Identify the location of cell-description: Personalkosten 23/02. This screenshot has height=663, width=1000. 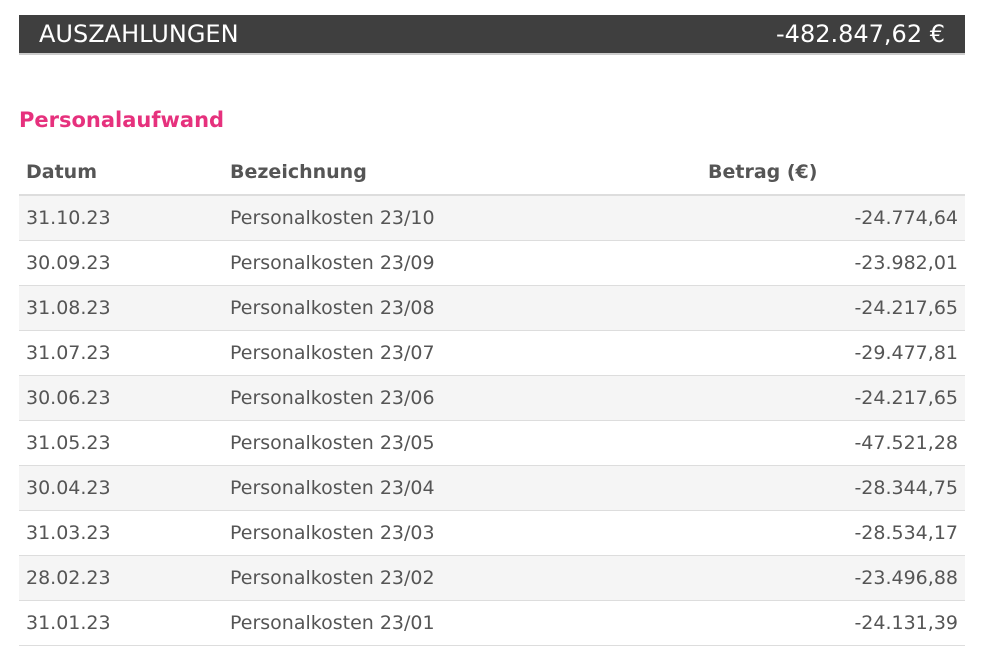
(462, 578).